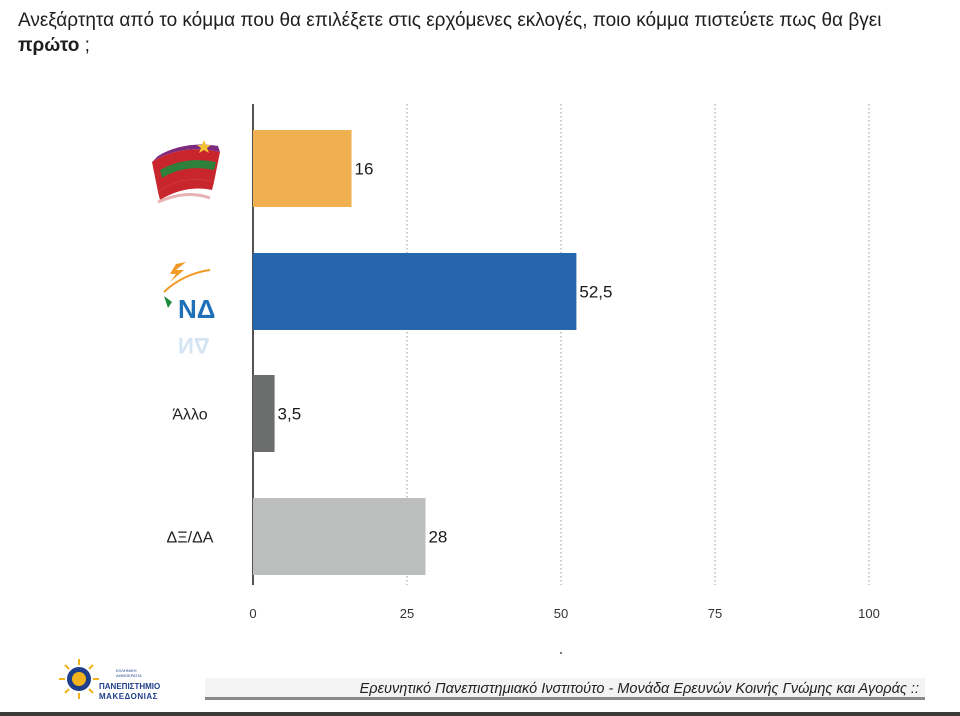  Describe the element at coordinates (290, 414) in the screenshot. I see `bar-value-label: 3,5` at that location.